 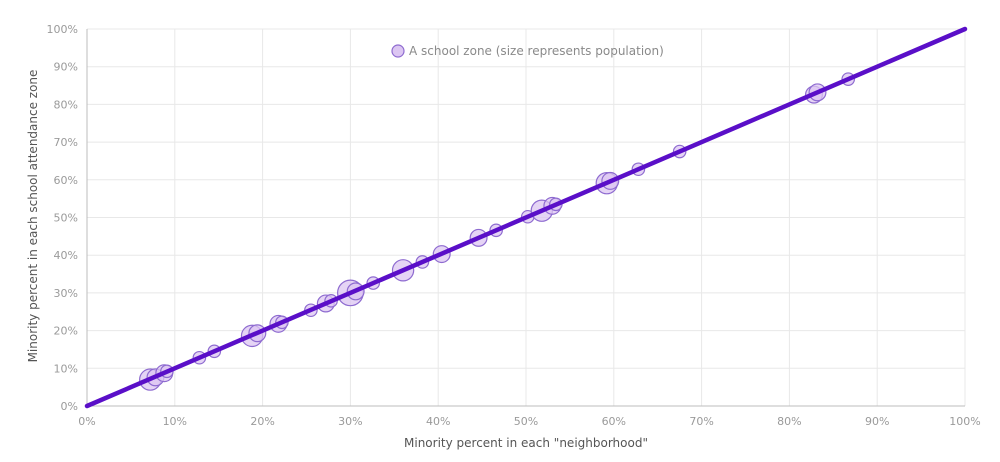 I want to click on x-tick-label: 80%, so click(x=789, y=421).